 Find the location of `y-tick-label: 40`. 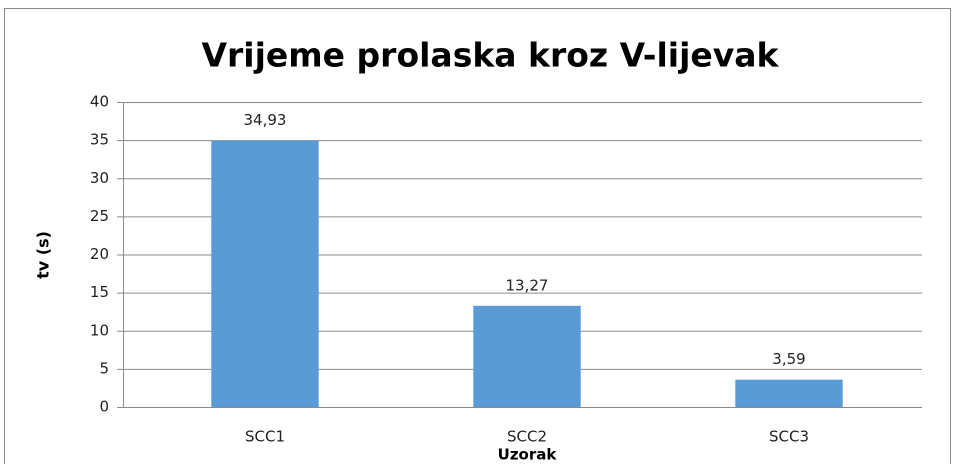

y-tick-label: 40 is located at coordinates (99, 102).